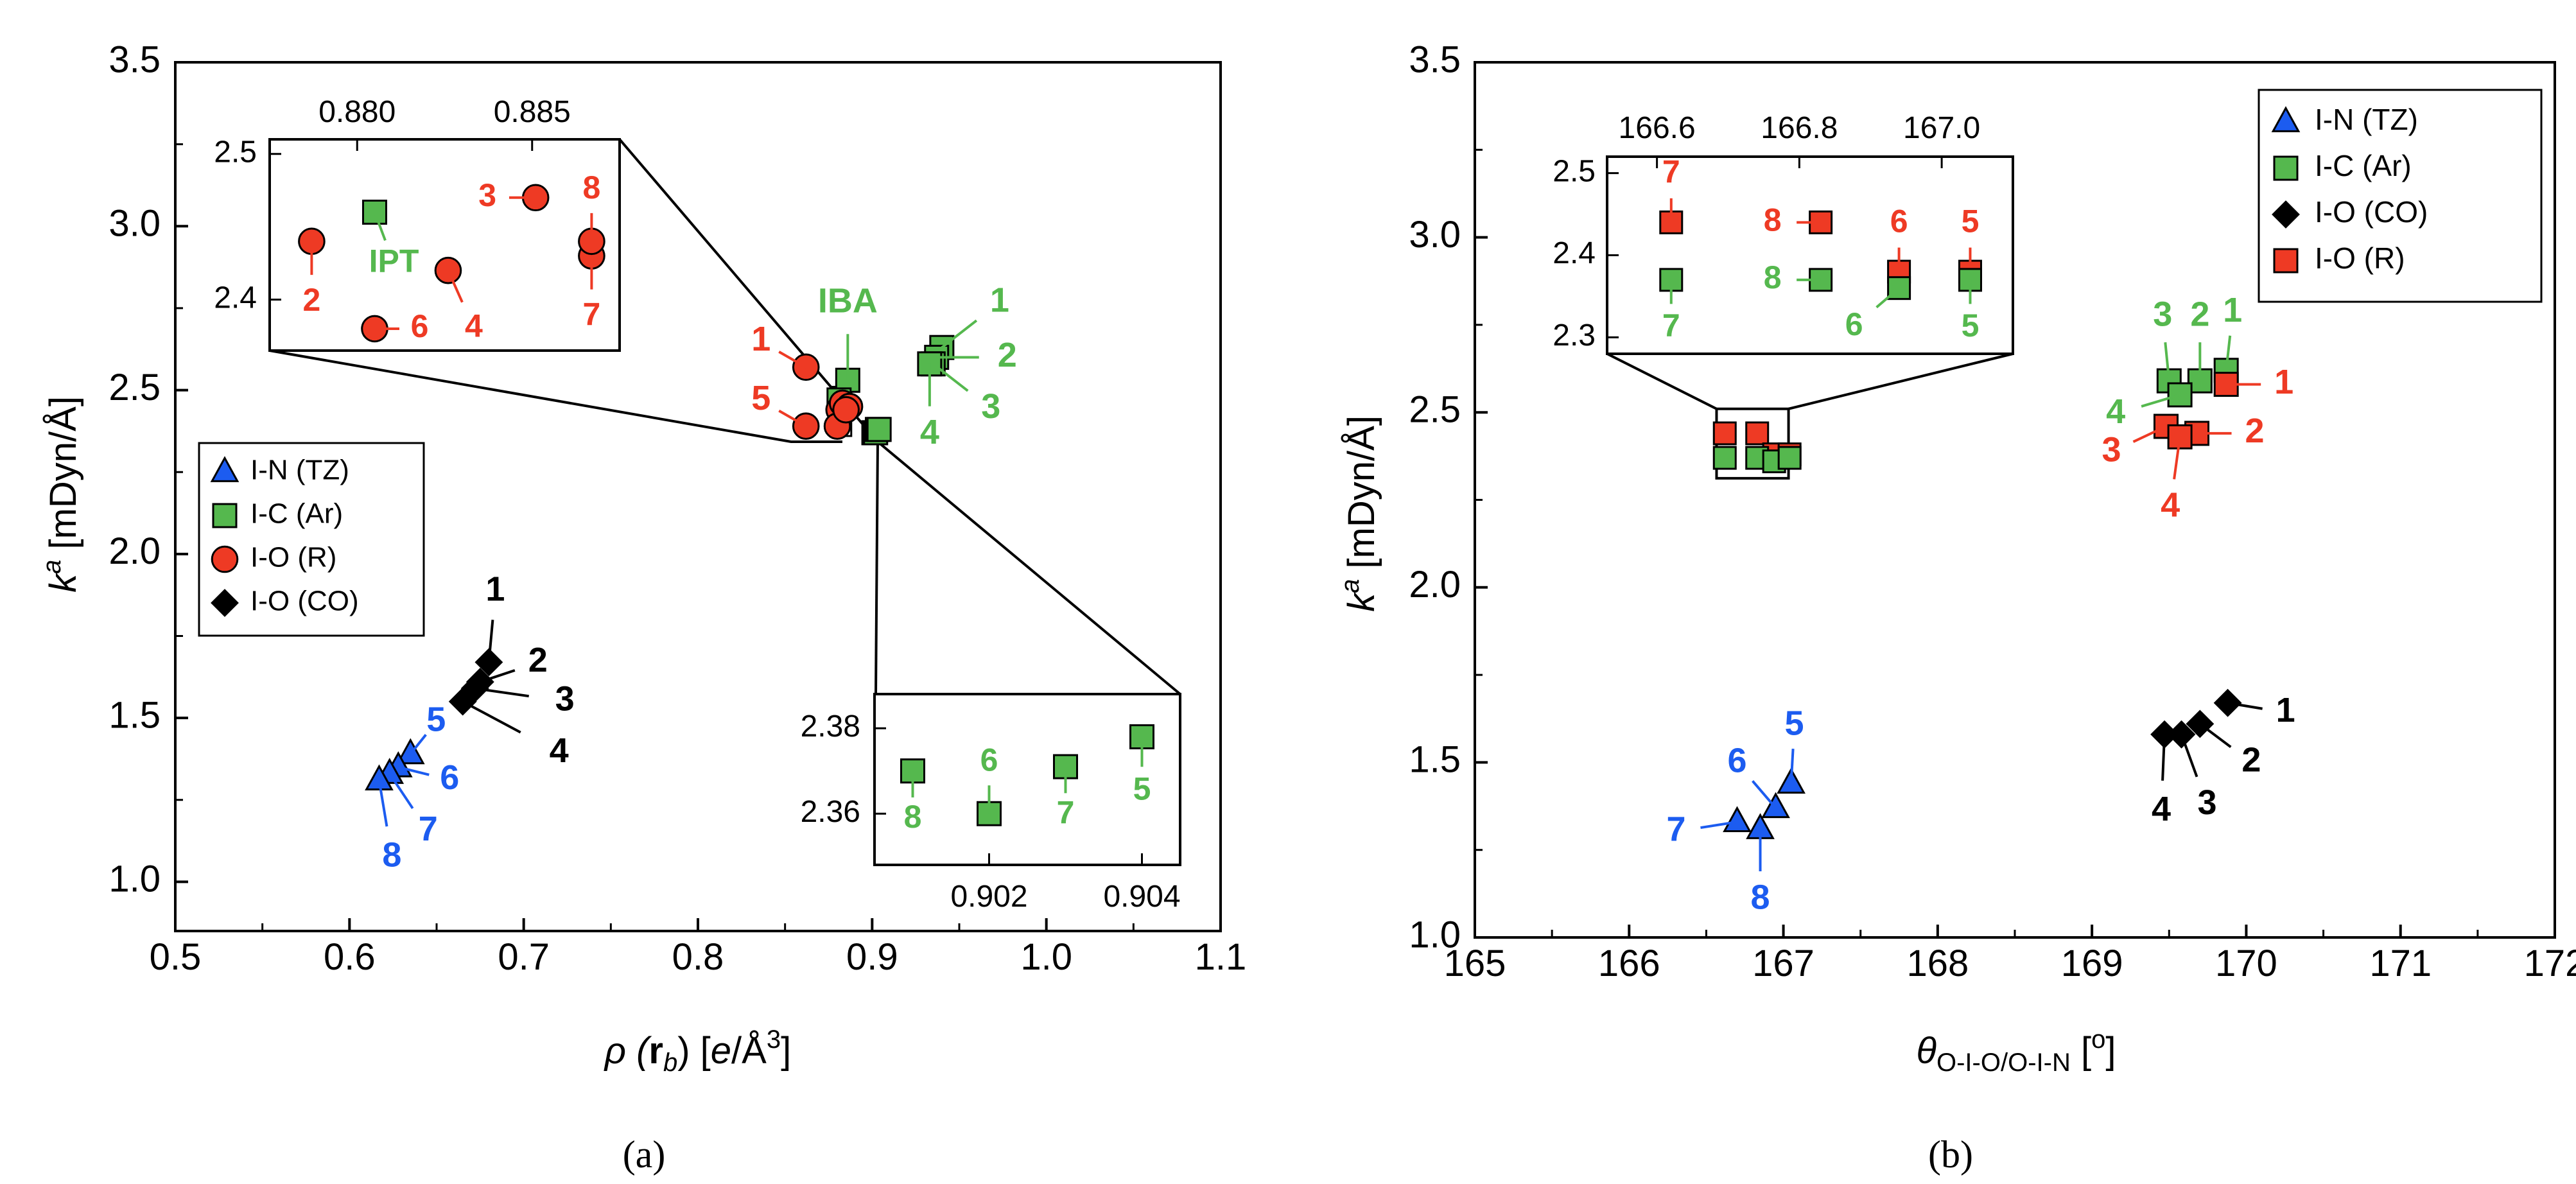 This screenshot has height=1184, width=2576. What do you see at coordinates (135, 59) in the screenshot?
I see `panel-a-ytick-label: 3.5` at bounding box center [135, 59].